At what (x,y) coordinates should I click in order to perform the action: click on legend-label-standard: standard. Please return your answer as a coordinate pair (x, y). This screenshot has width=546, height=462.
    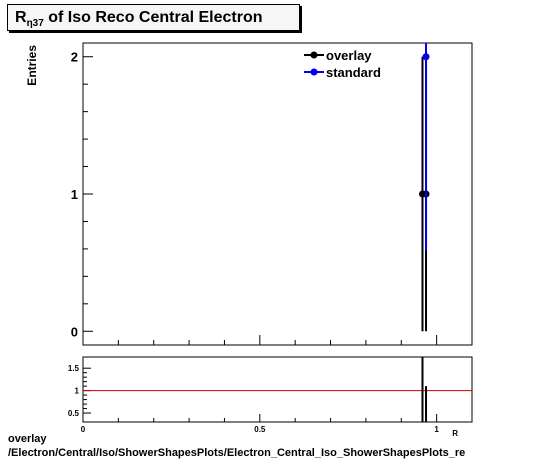
    Looking at the image, I should click on (353, 72).